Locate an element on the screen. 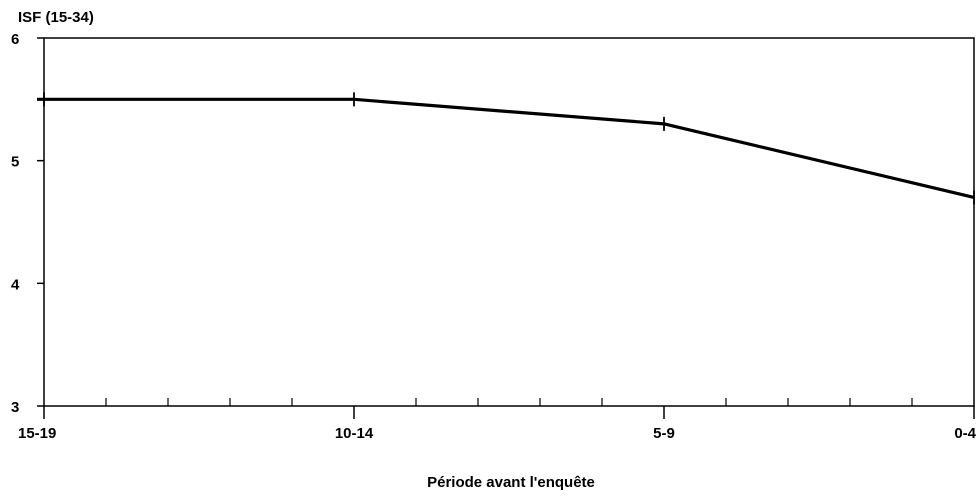  y-axis-title: ISF (15-34) is located at coordinates (56, 17).